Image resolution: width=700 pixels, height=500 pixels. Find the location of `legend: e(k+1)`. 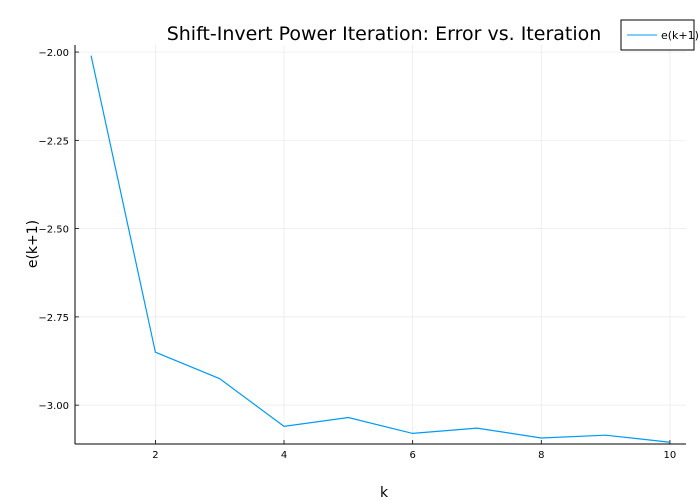

legend: e(k+1) is located at coordinates (659, 35).